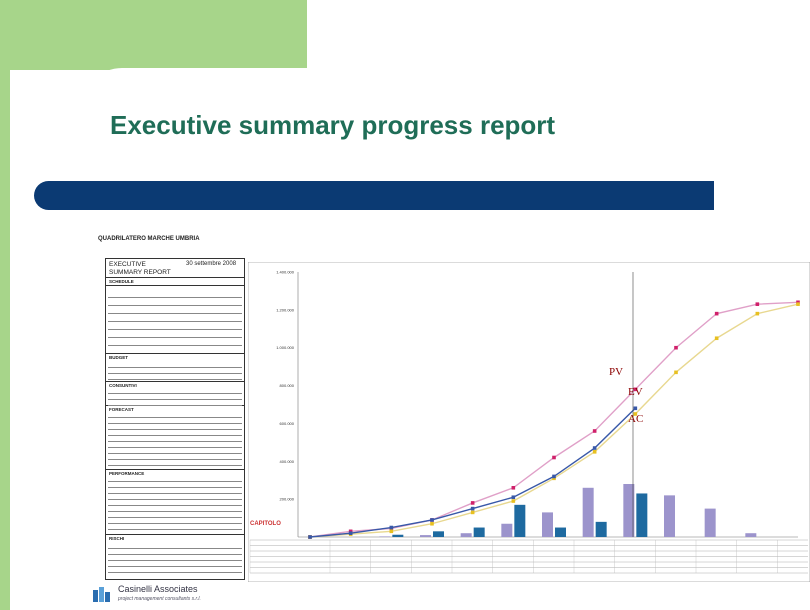  What do you see at coordinates (333, 125) in the screenshot?
I see `slide-title: Executive summary progress report` at bounding box center [333, 125].